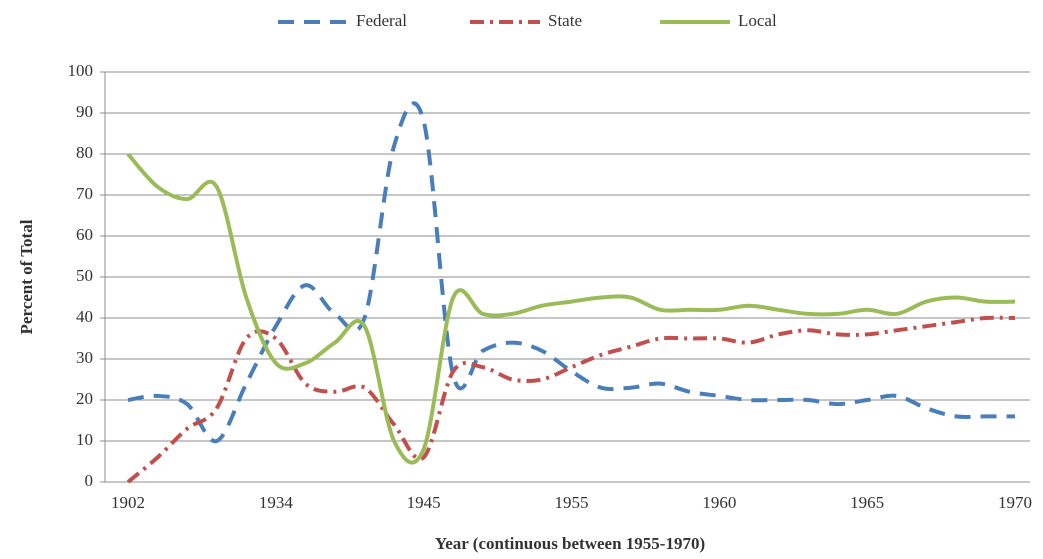 This screenshot has width=1043, height=559. I want to click on x-tick-label: 1965, so click(867, 502).